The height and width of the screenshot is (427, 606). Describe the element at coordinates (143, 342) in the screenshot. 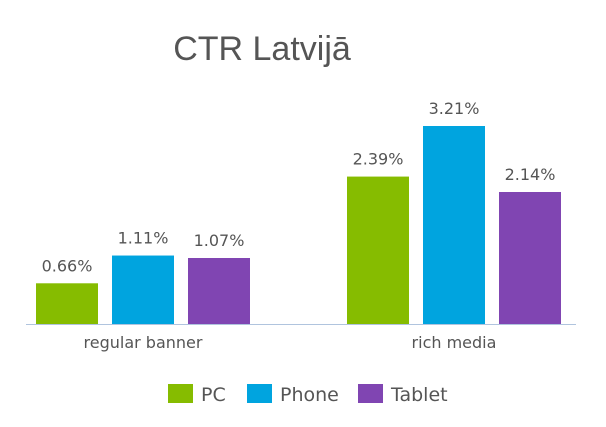

I see `category-label-regular-banner: regular banner` at that location.